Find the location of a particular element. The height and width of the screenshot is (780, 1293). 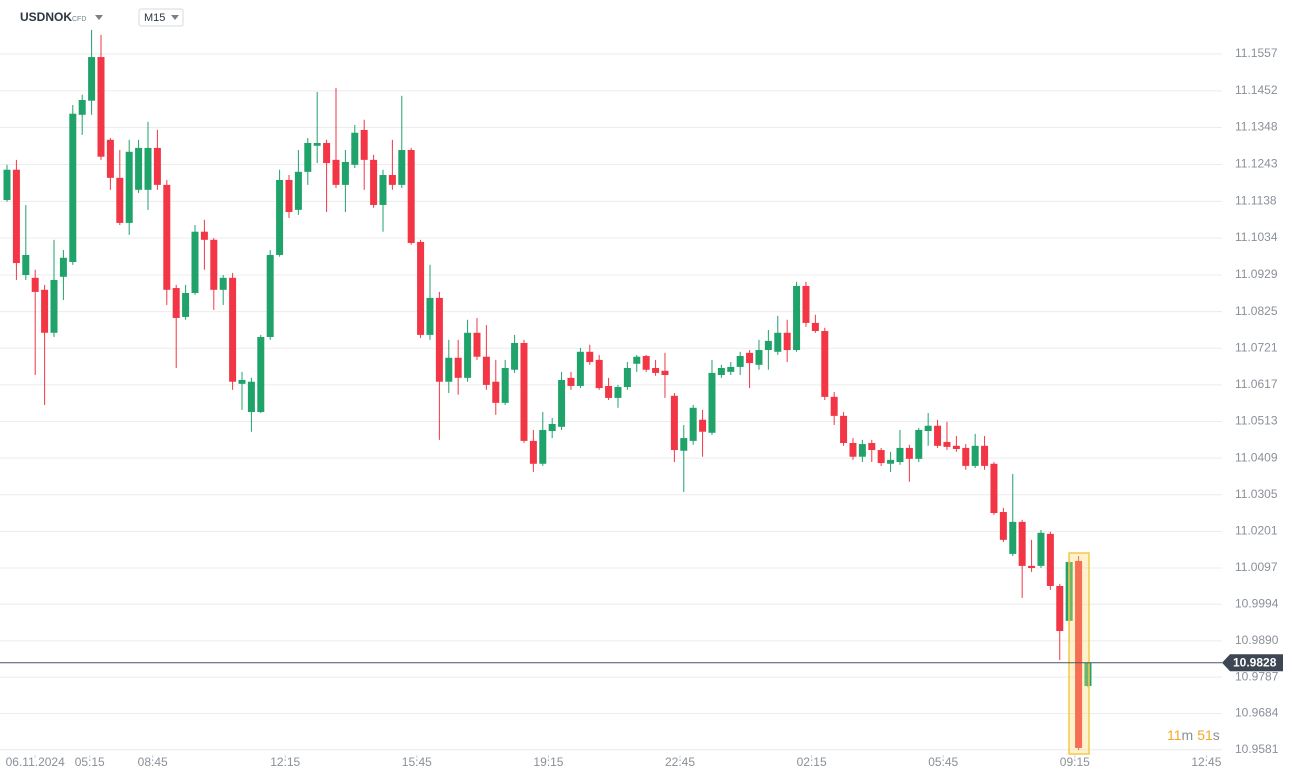

y-tick-label: 10.9787 is located at coordinates (1257, 676).